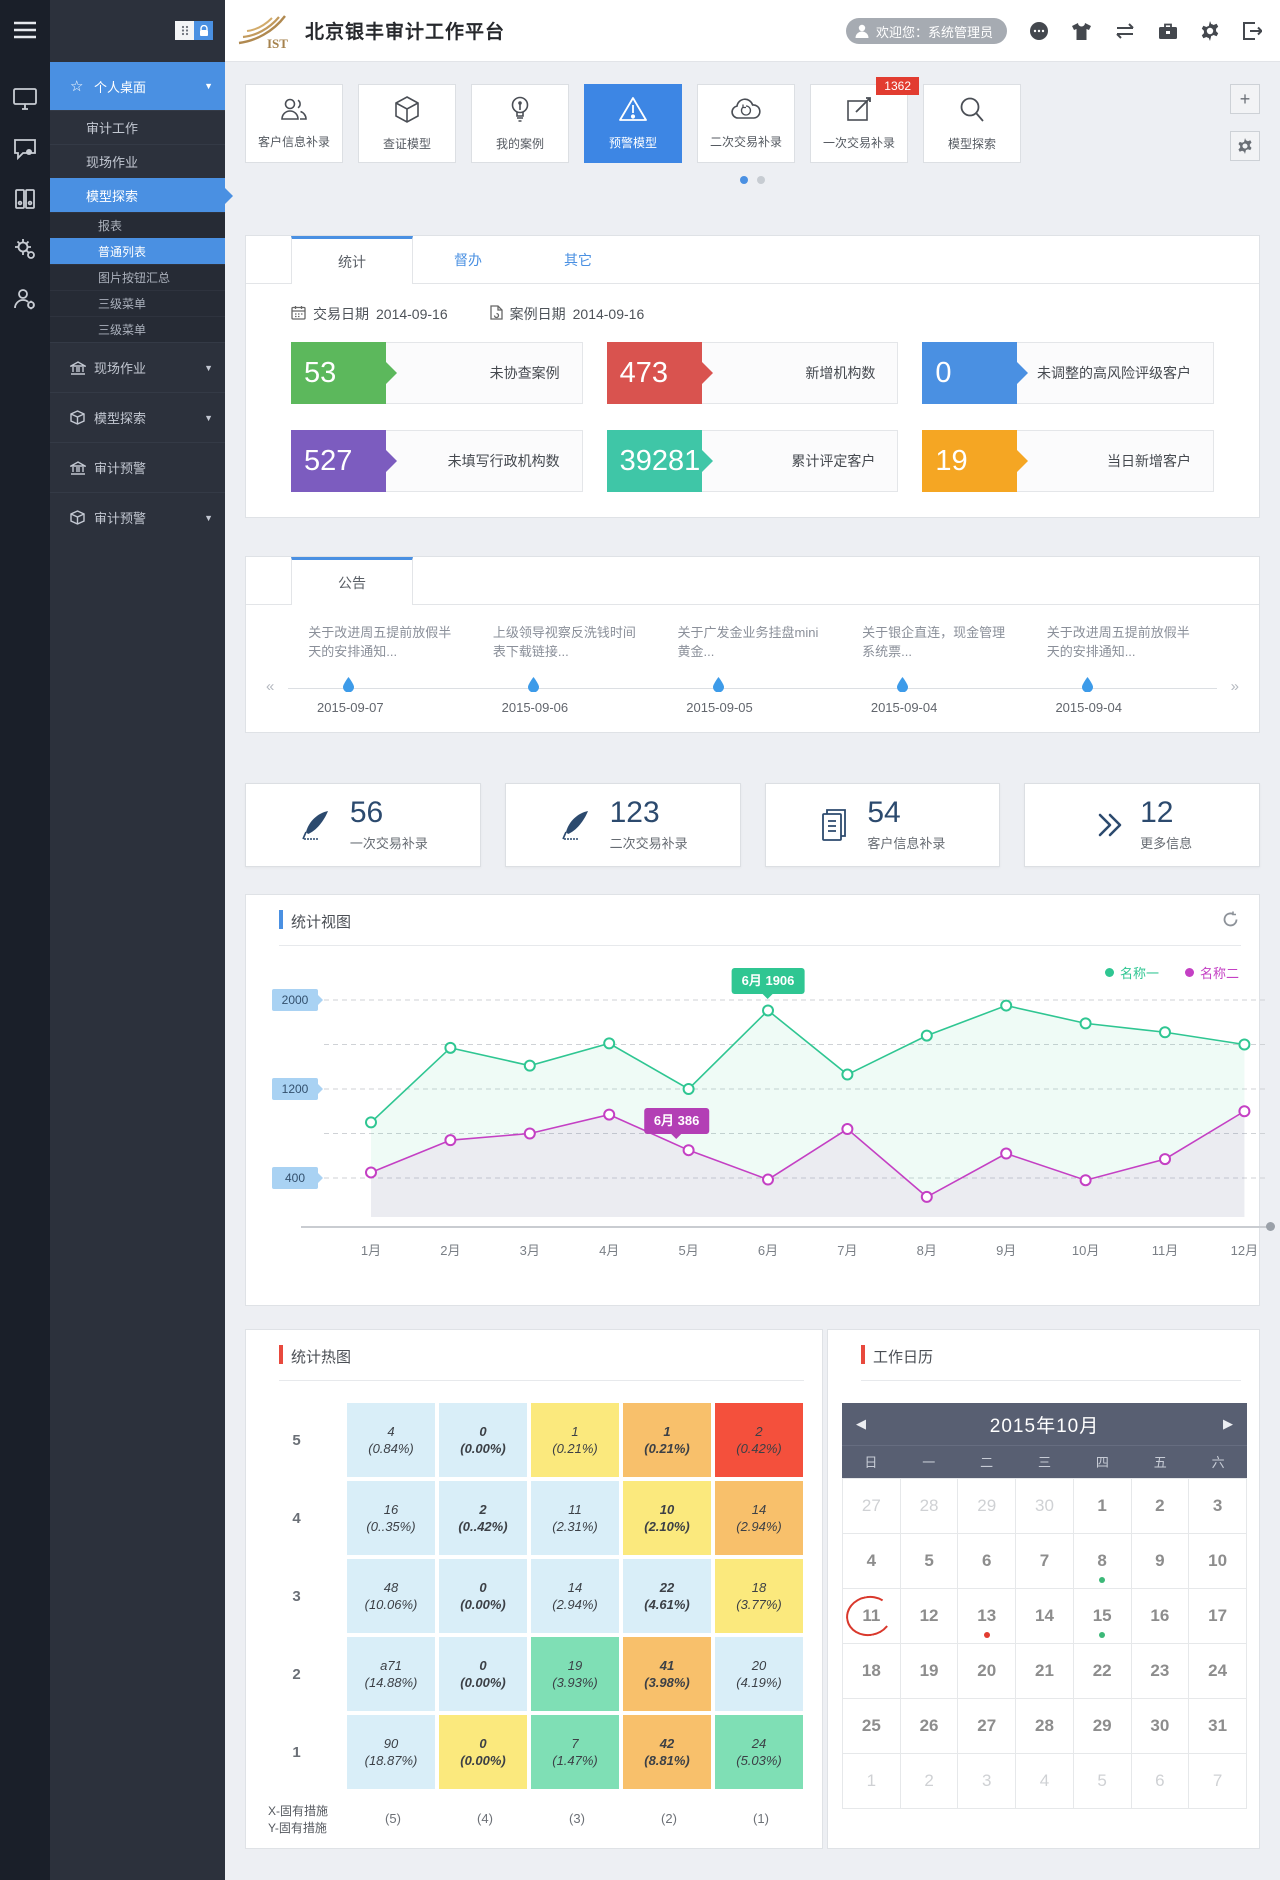 The height and width of the screenshot is (1880, 1280). Describe the element at coordinates (137, 329) in the screenshot. I see `sidebar-item-8: 三级菜单` at that location.